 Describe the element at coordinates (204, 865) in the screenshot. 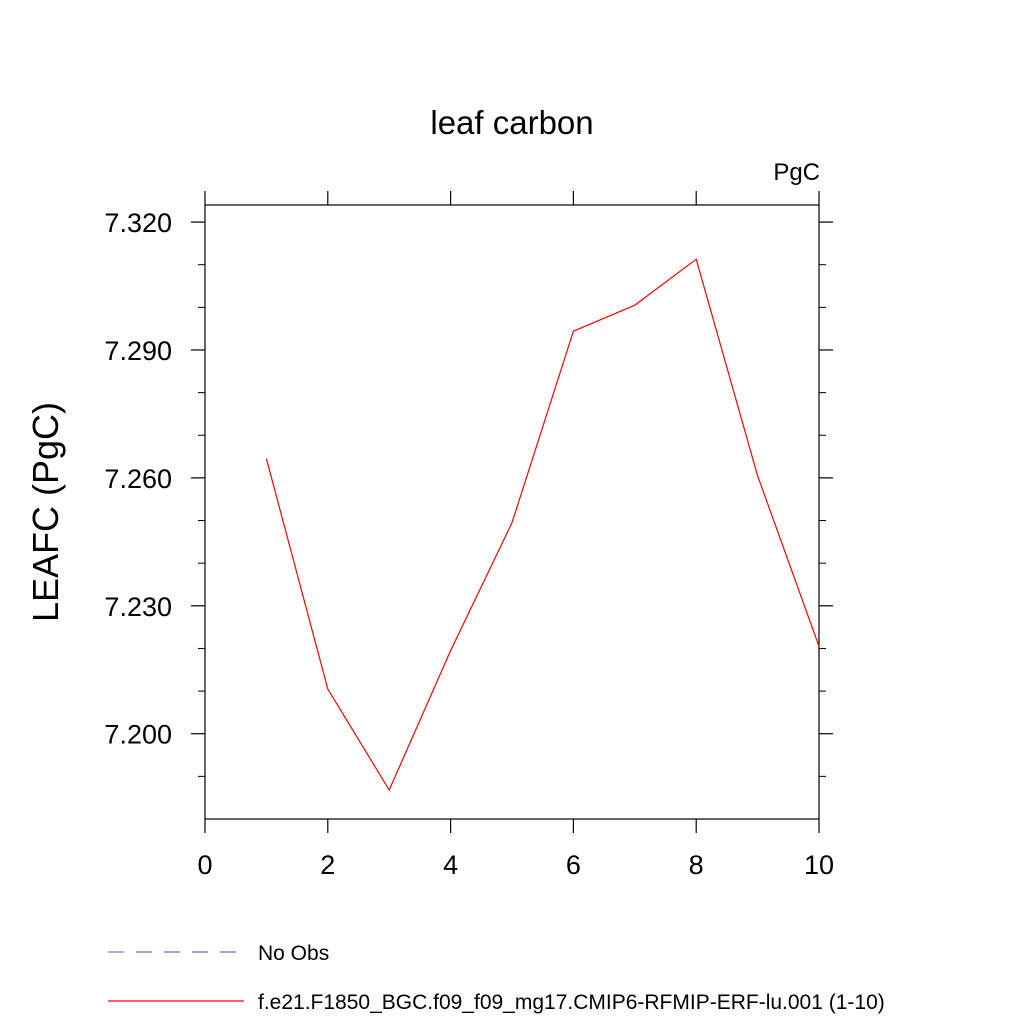

I see `x-tick-label: 0` at that location.